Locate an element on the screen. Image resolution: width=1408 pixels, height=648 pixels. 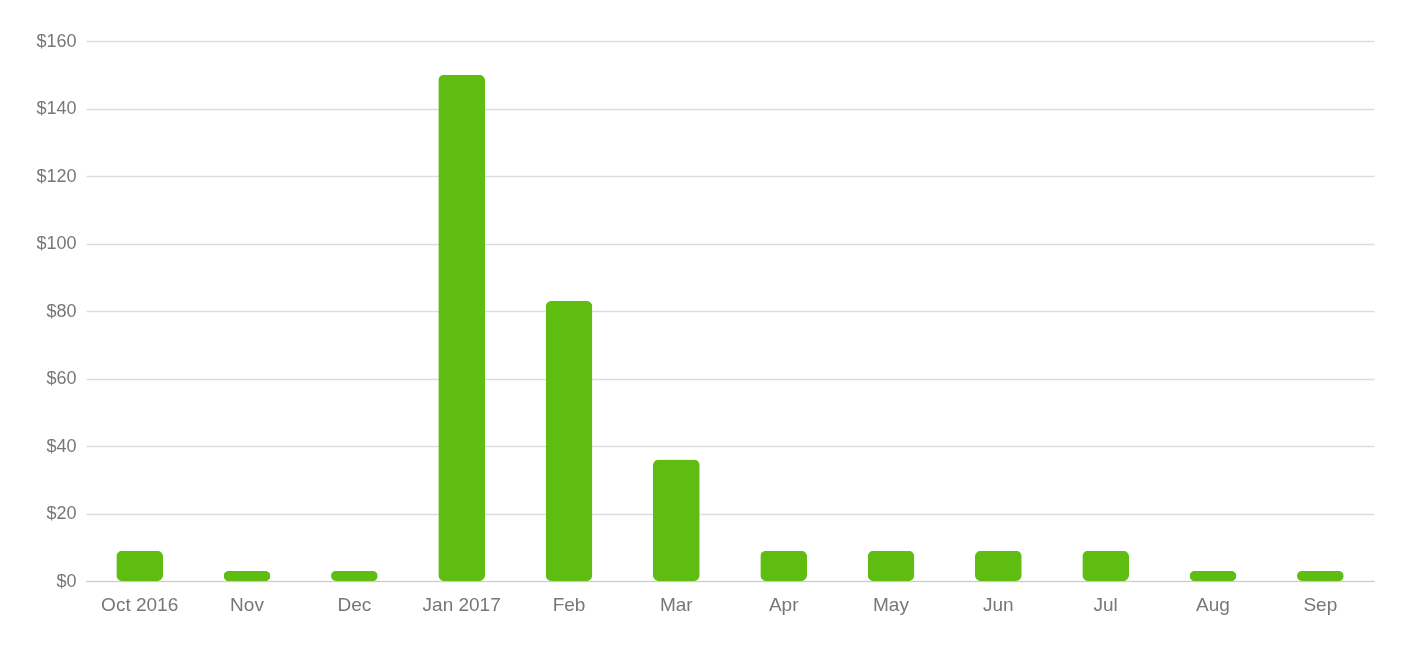
x-tick-label: Mar is located at coordinates (676, 604).